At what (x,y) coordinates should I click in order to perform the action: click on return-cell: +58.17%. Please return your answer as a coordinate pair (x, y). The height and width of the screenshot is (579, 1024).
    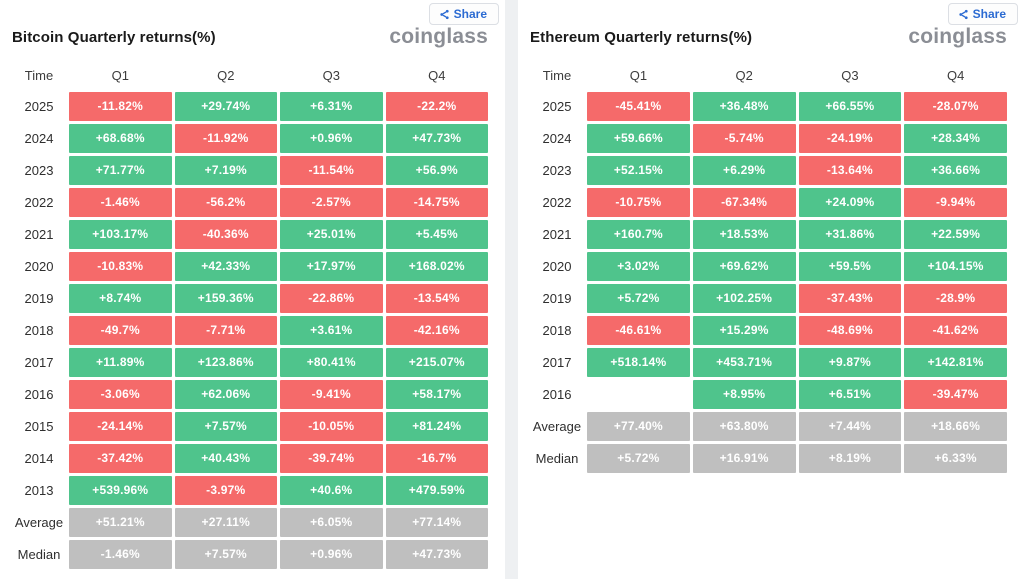
    Looking at the image, I should click on (436, 394).